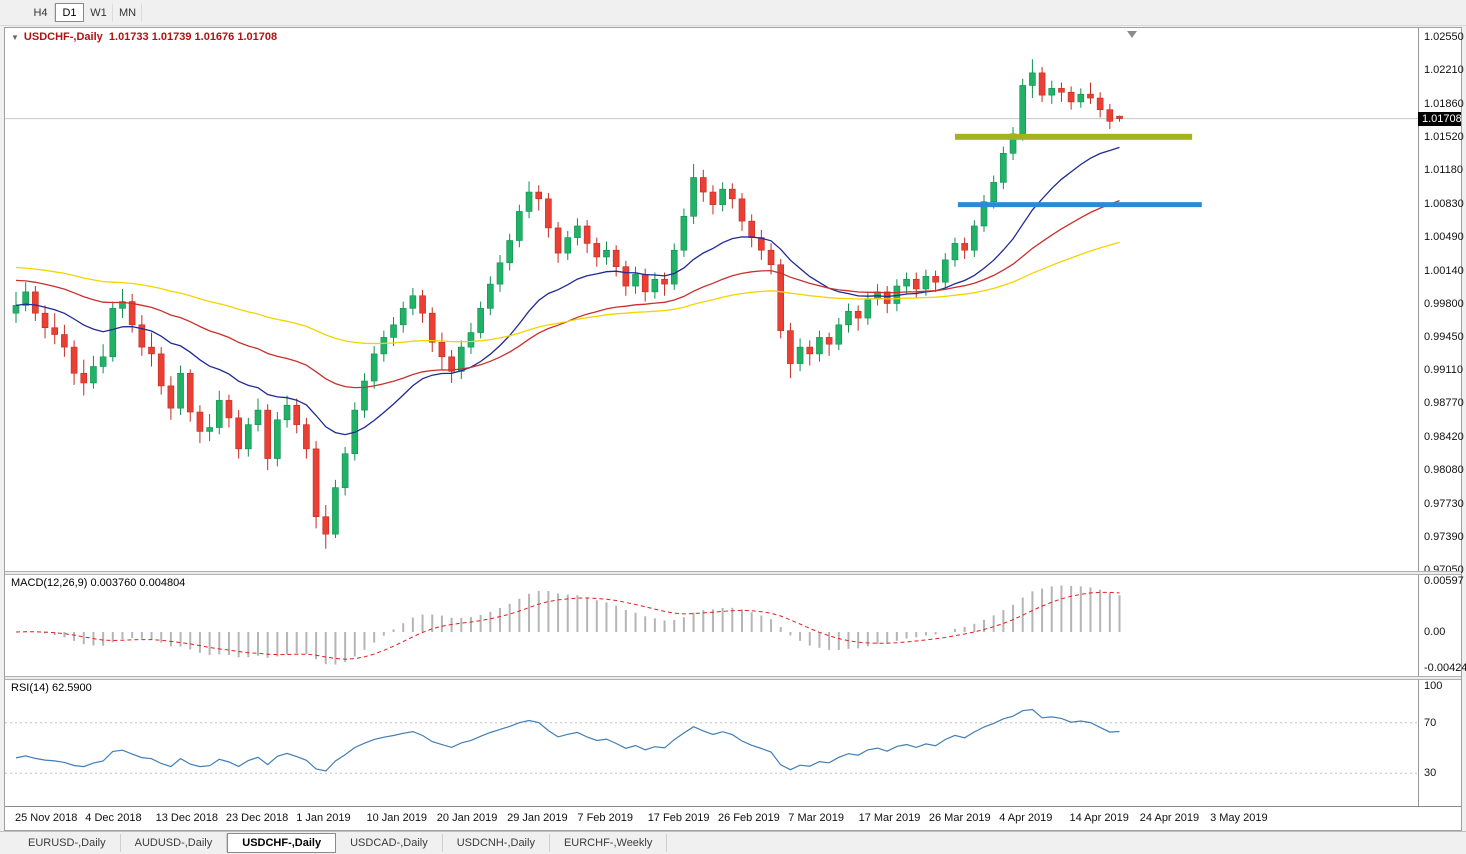 The height and width of the screenshot is (854, 1466). Describe the element at coordinates (889, 818) in the screenshot. I see `time-tick: 17 Mar 2019` at that location.